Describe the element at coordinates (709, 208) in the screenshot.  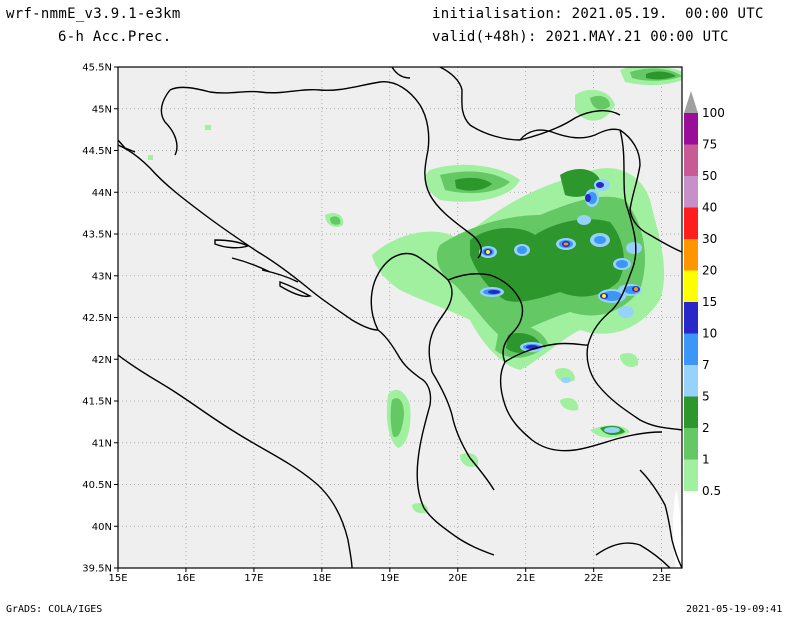
I see `colorbar-label: 40` at that location.